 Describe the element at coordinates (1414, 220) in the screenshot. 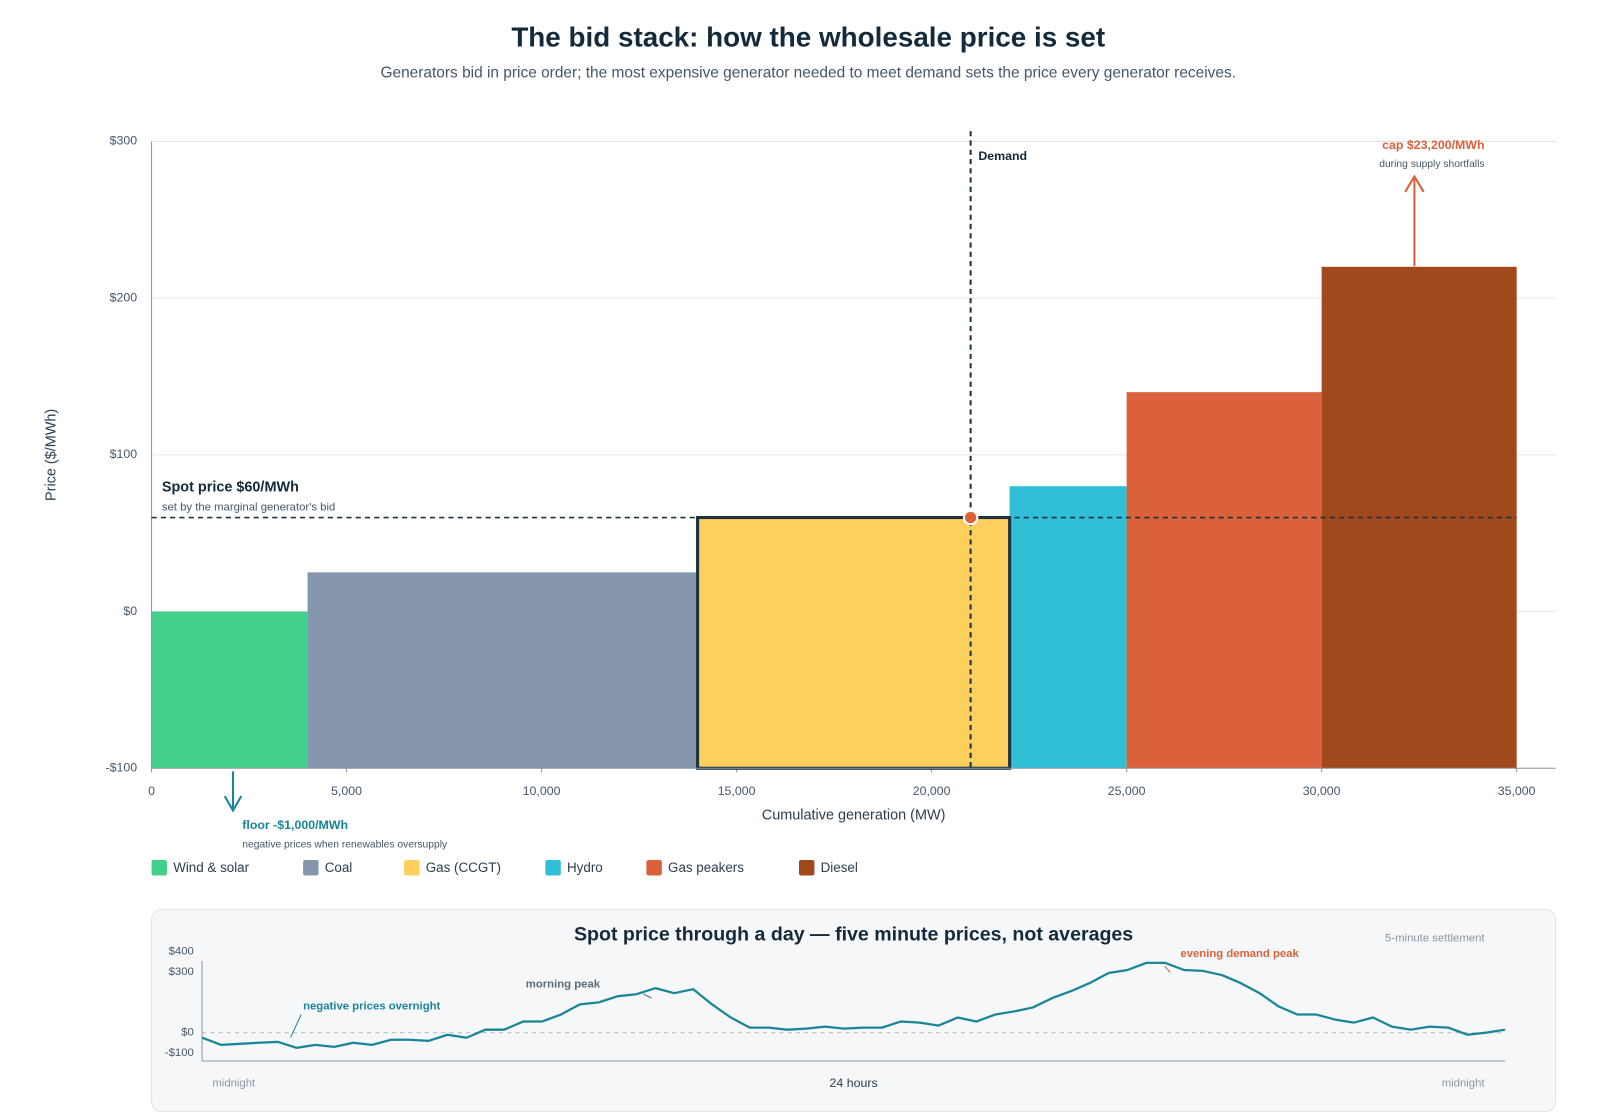

I see `cap-arrow` at that location.